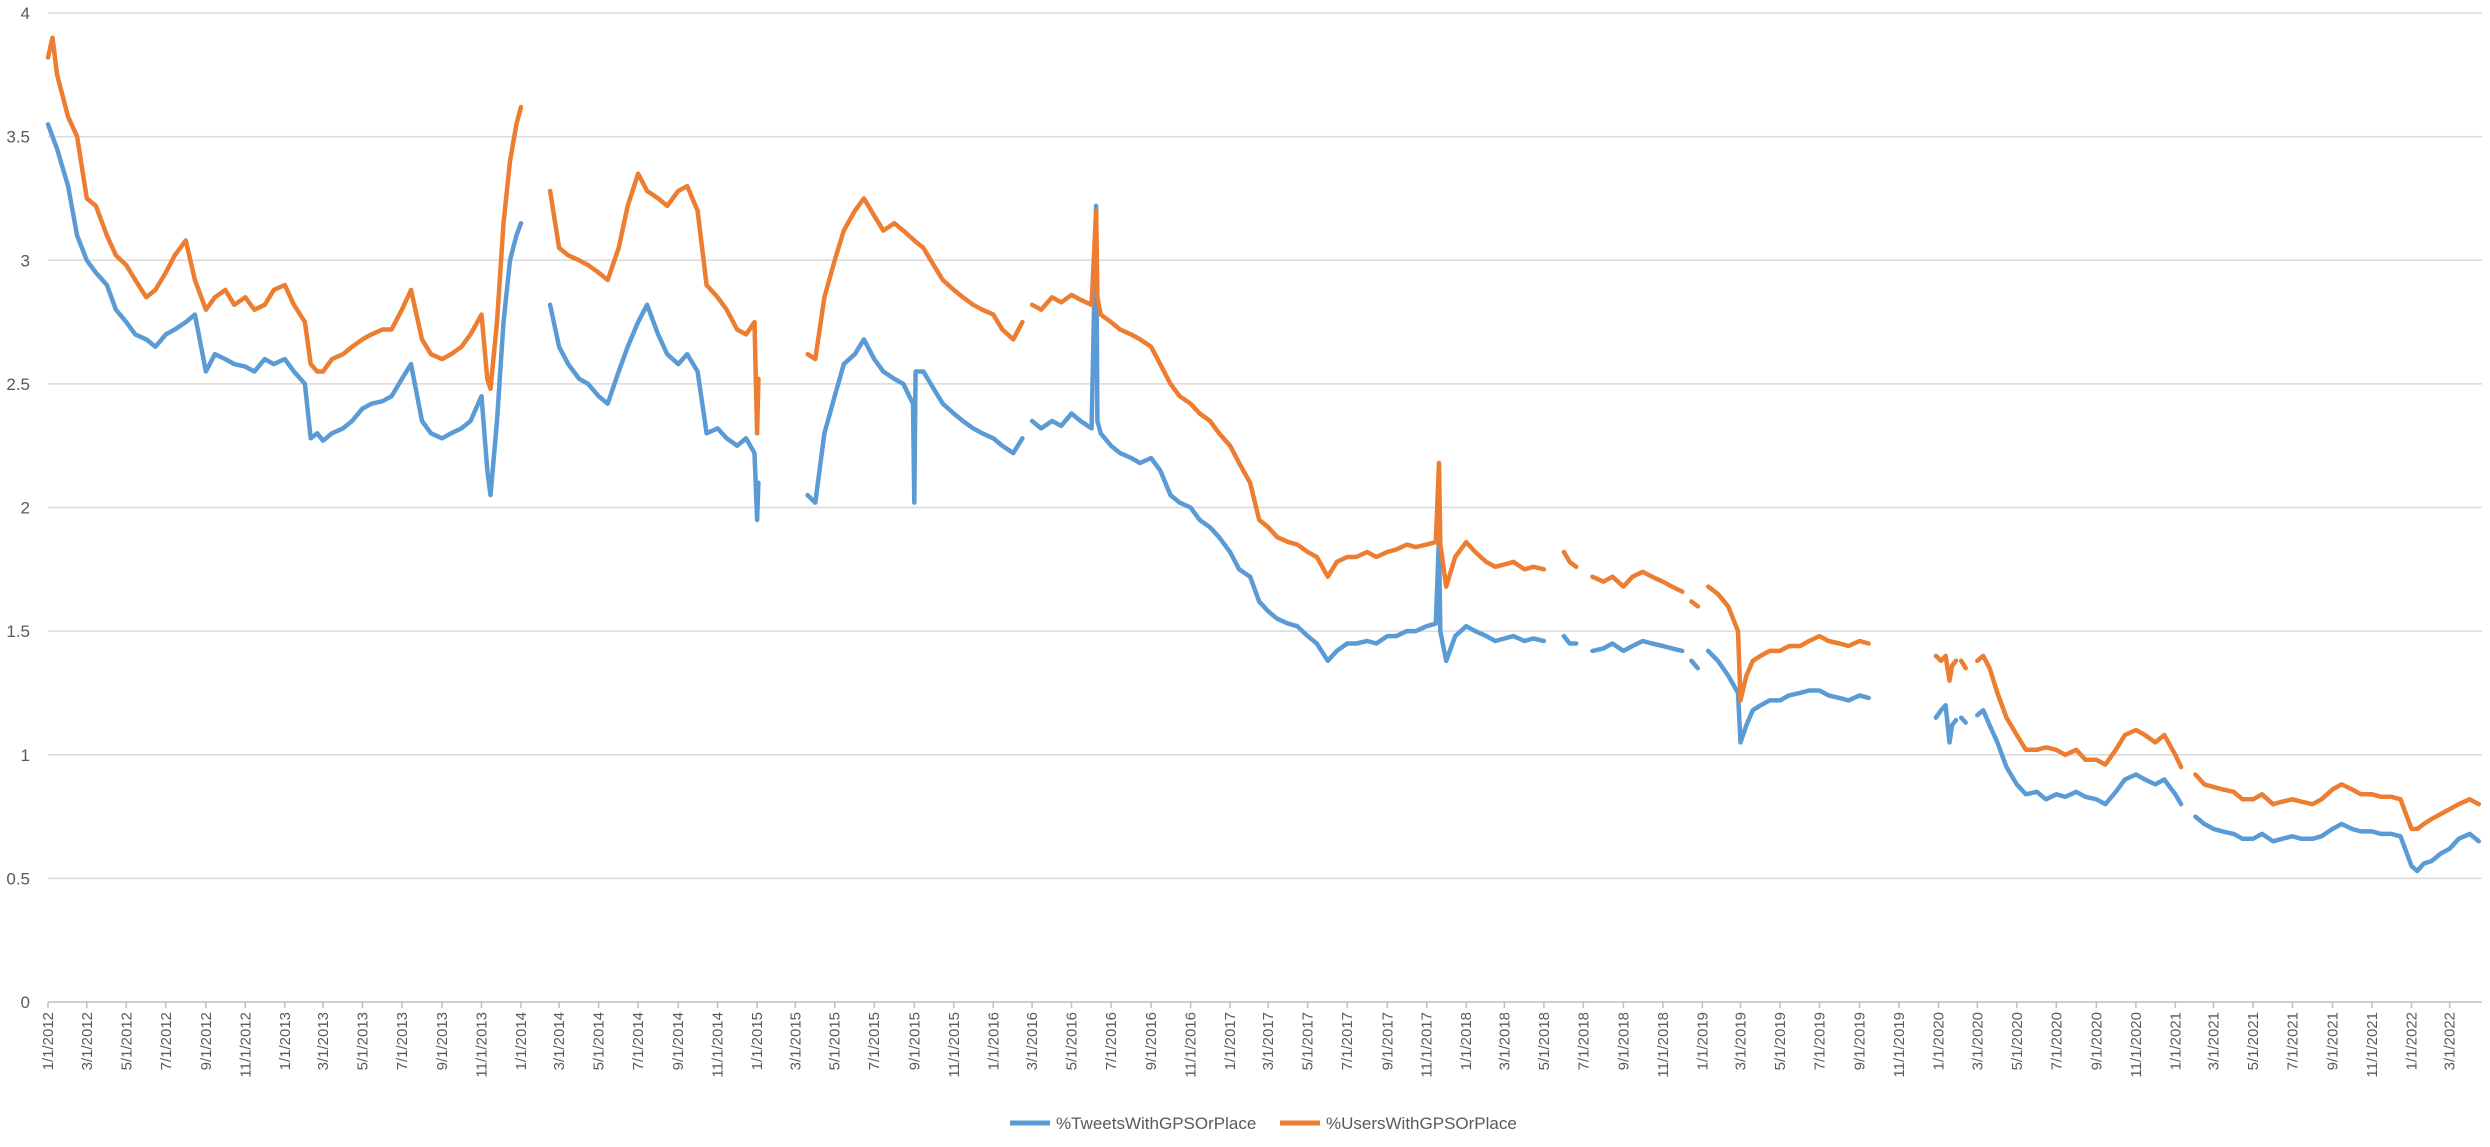 This screenshot has height=1147, width=2490. I want to click on x-tick-label: 1/1/2018, so click(1466, 1041).